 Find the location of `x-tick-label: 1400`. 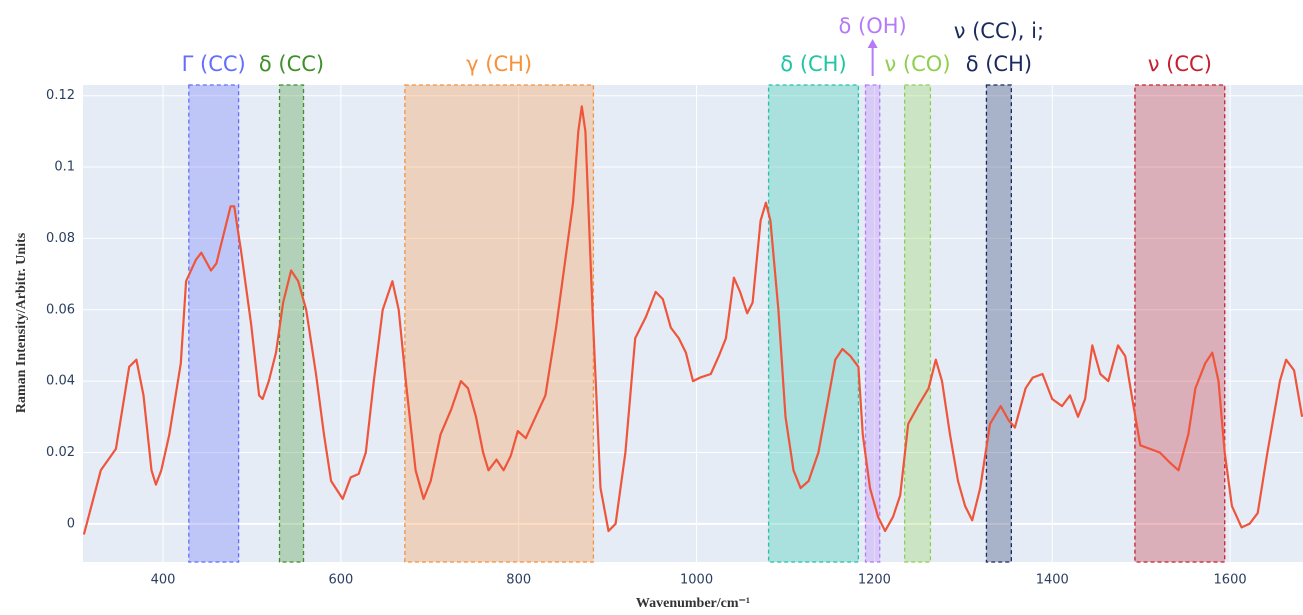

x-tick-label: 1400 is located at coordinates (1052, 580).